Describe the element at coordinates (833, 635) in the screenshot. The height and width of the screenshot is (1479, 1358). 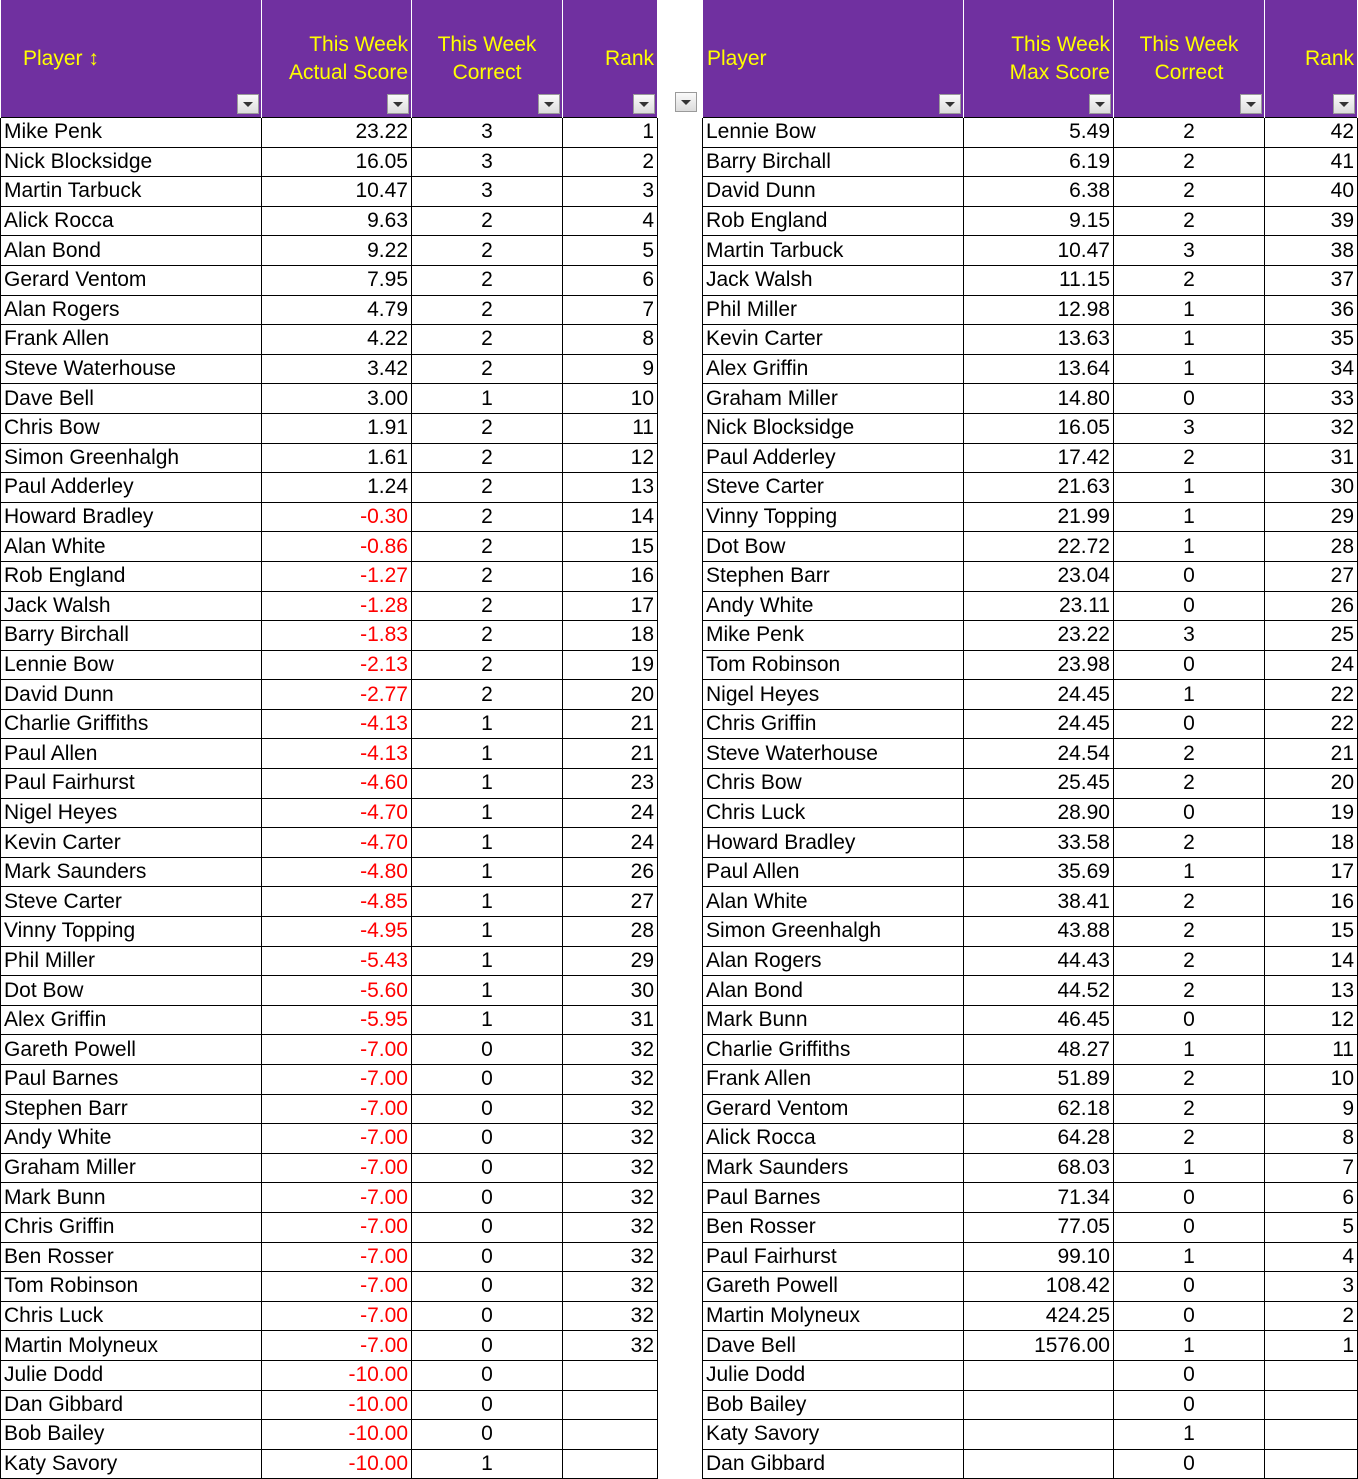
I see `player-cell: Mike Penk` at that location.